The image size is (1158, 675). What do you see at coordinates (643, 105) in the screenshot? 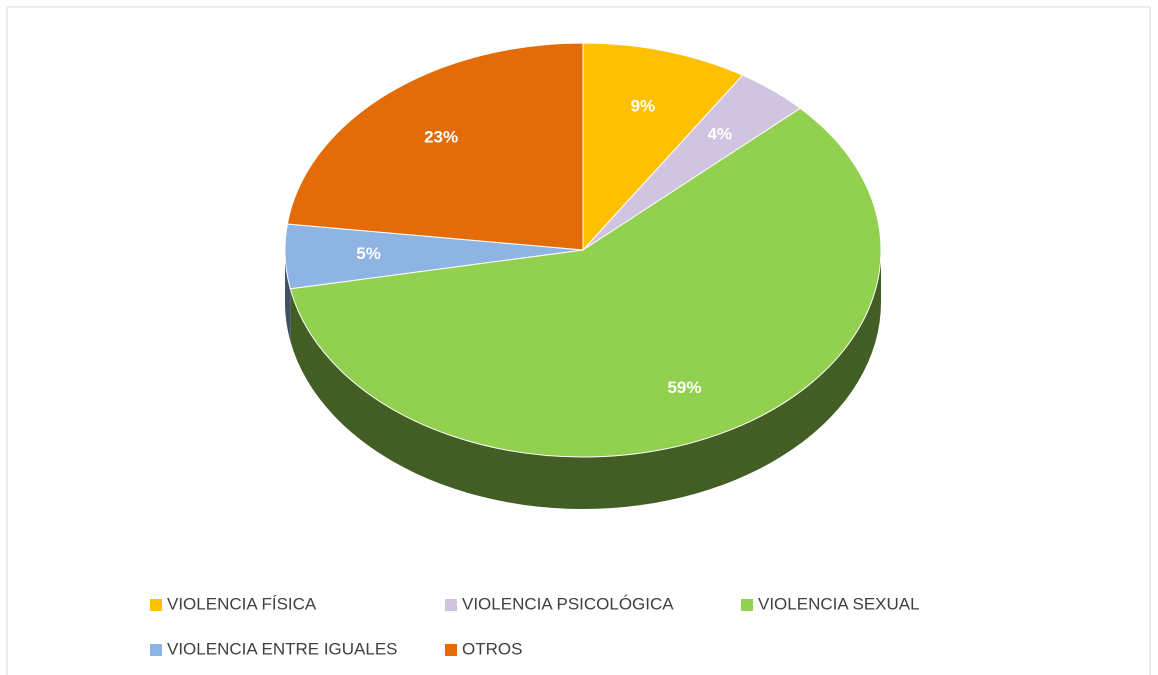
I see `data-label: 9%` at bounding box center [643, 105].